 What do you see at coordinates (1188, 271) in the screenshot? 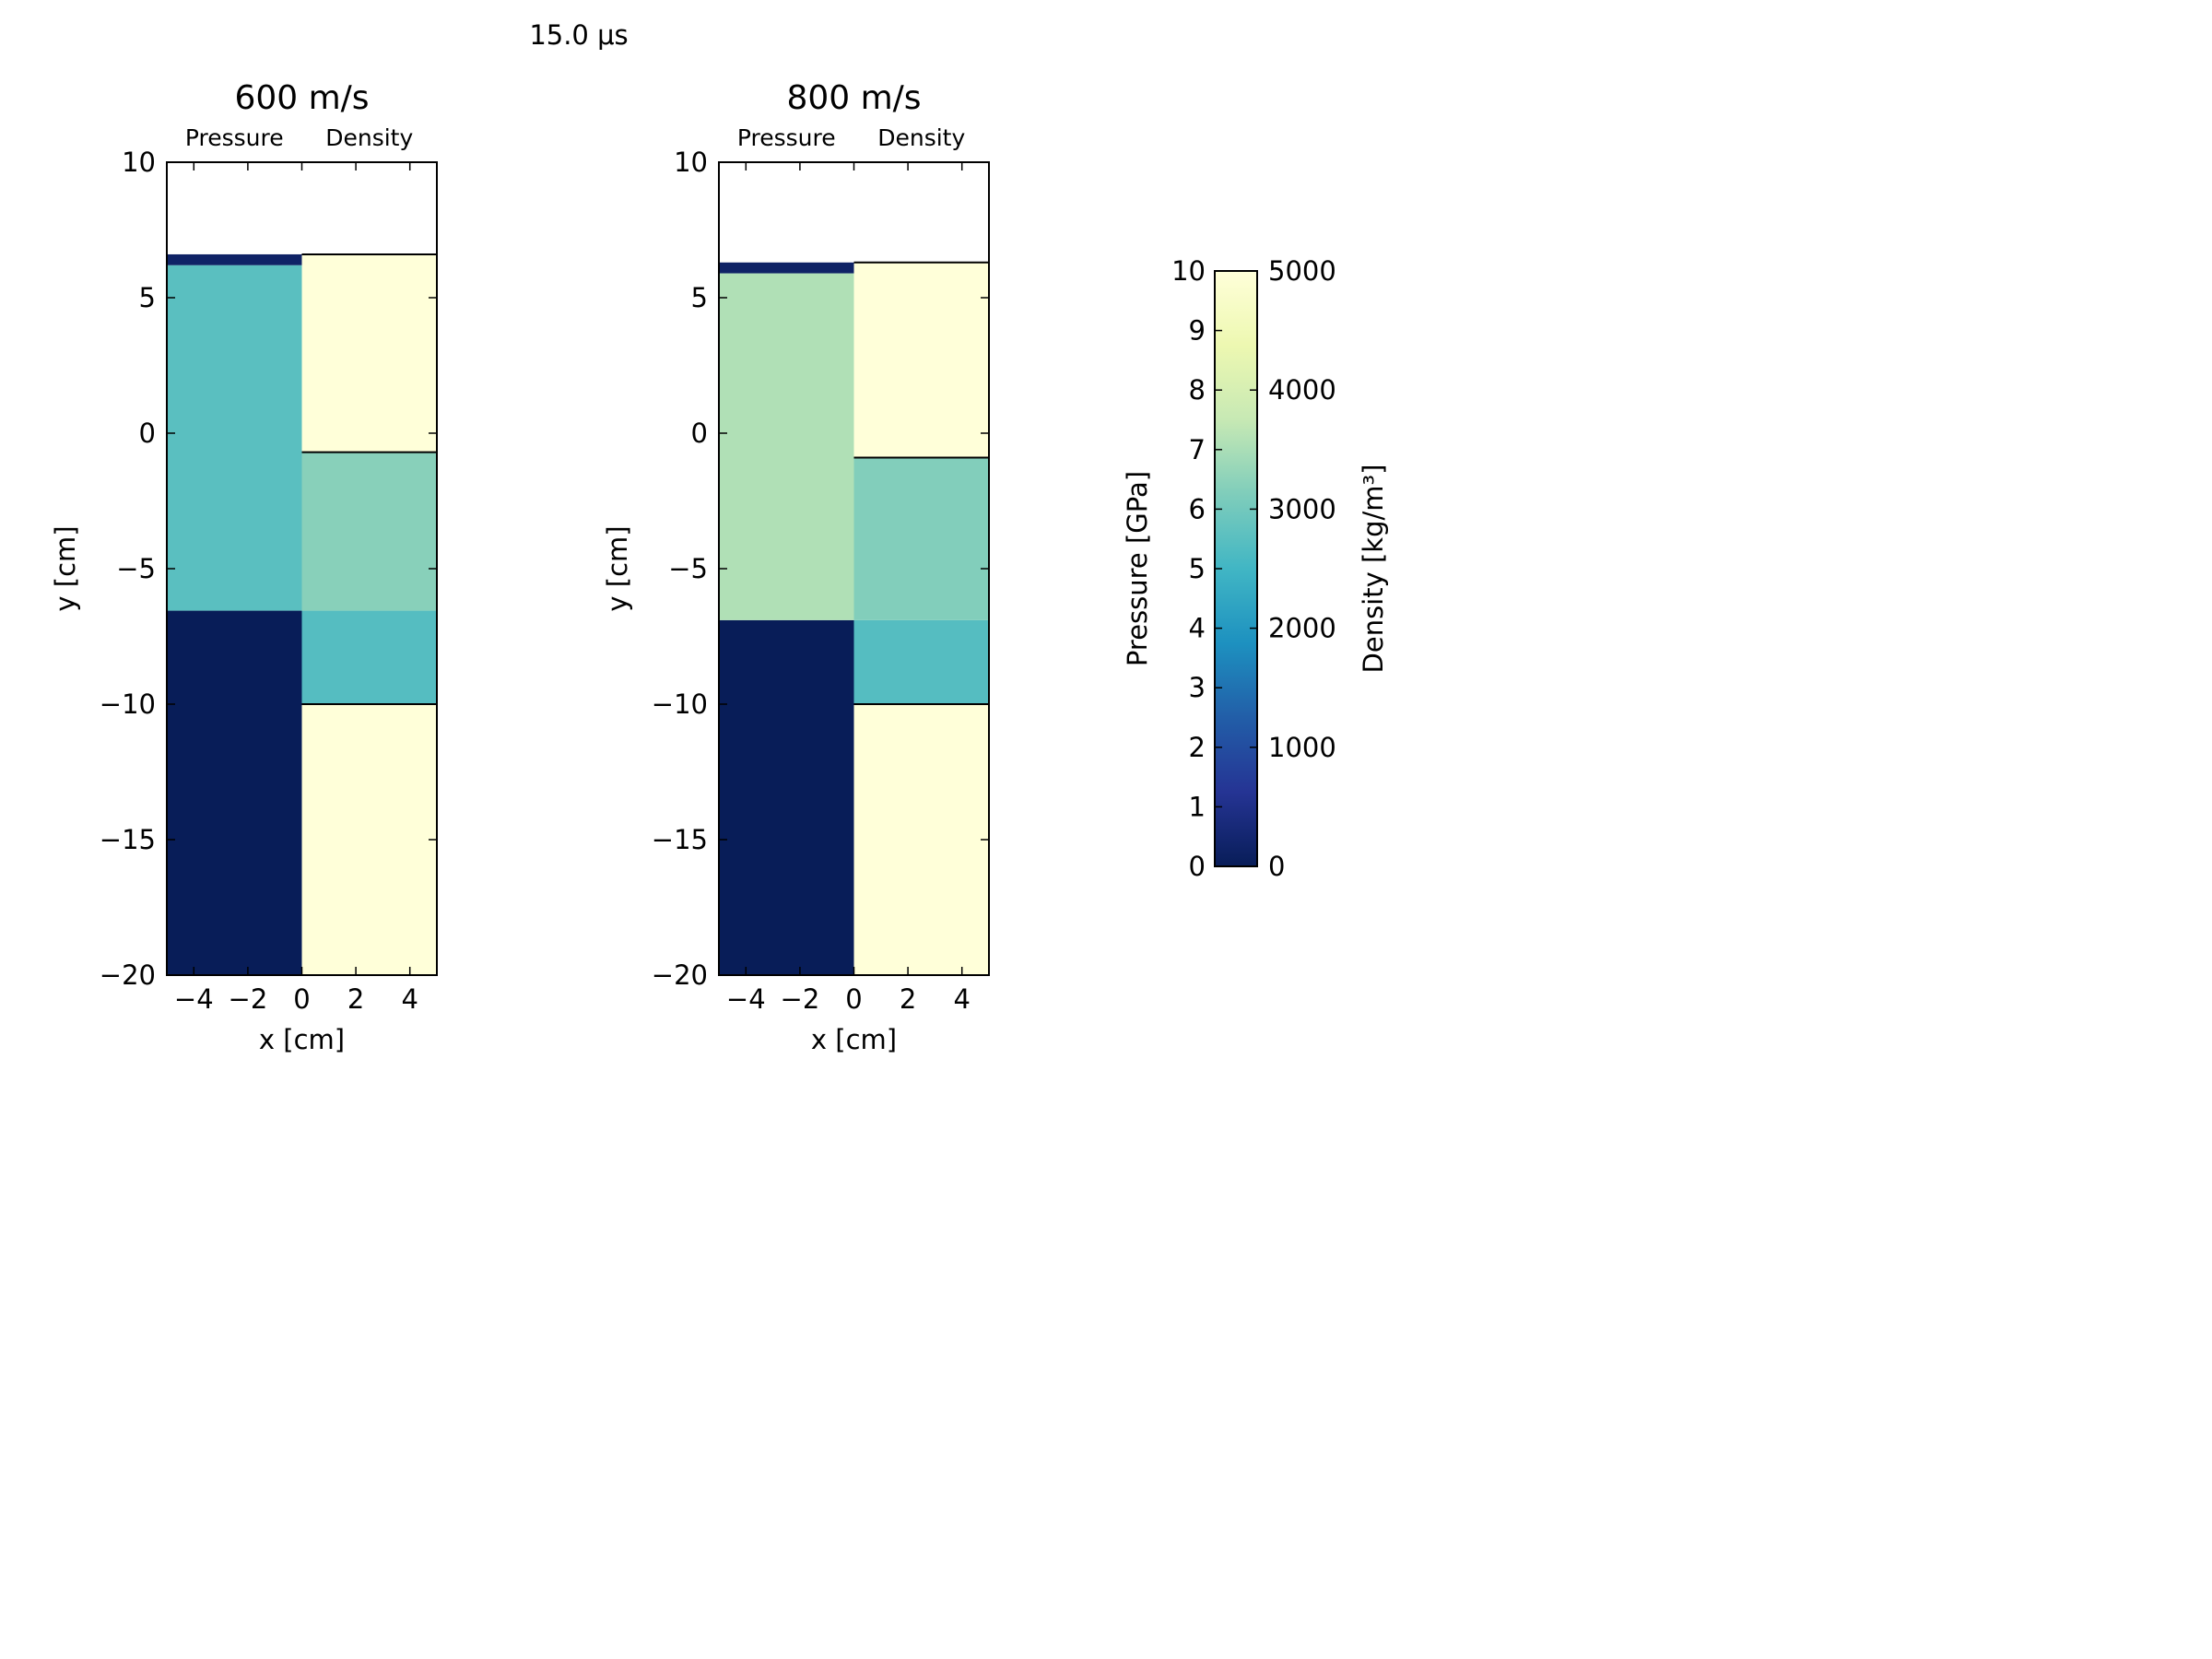
I see `colorbar-pressure-tick-label: 10` at bounding box center [1188, 271].